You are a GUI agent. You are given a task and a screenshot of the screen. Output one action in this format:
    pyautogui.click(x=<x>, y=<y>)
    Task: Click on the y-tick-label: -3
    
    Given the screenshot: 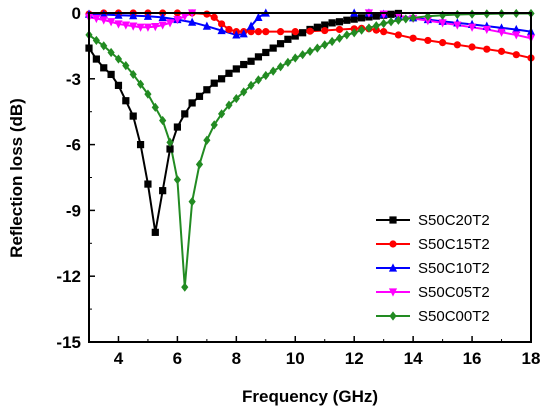 What is the action you would take?
    pyautogui.click(x=73, y=79)
    